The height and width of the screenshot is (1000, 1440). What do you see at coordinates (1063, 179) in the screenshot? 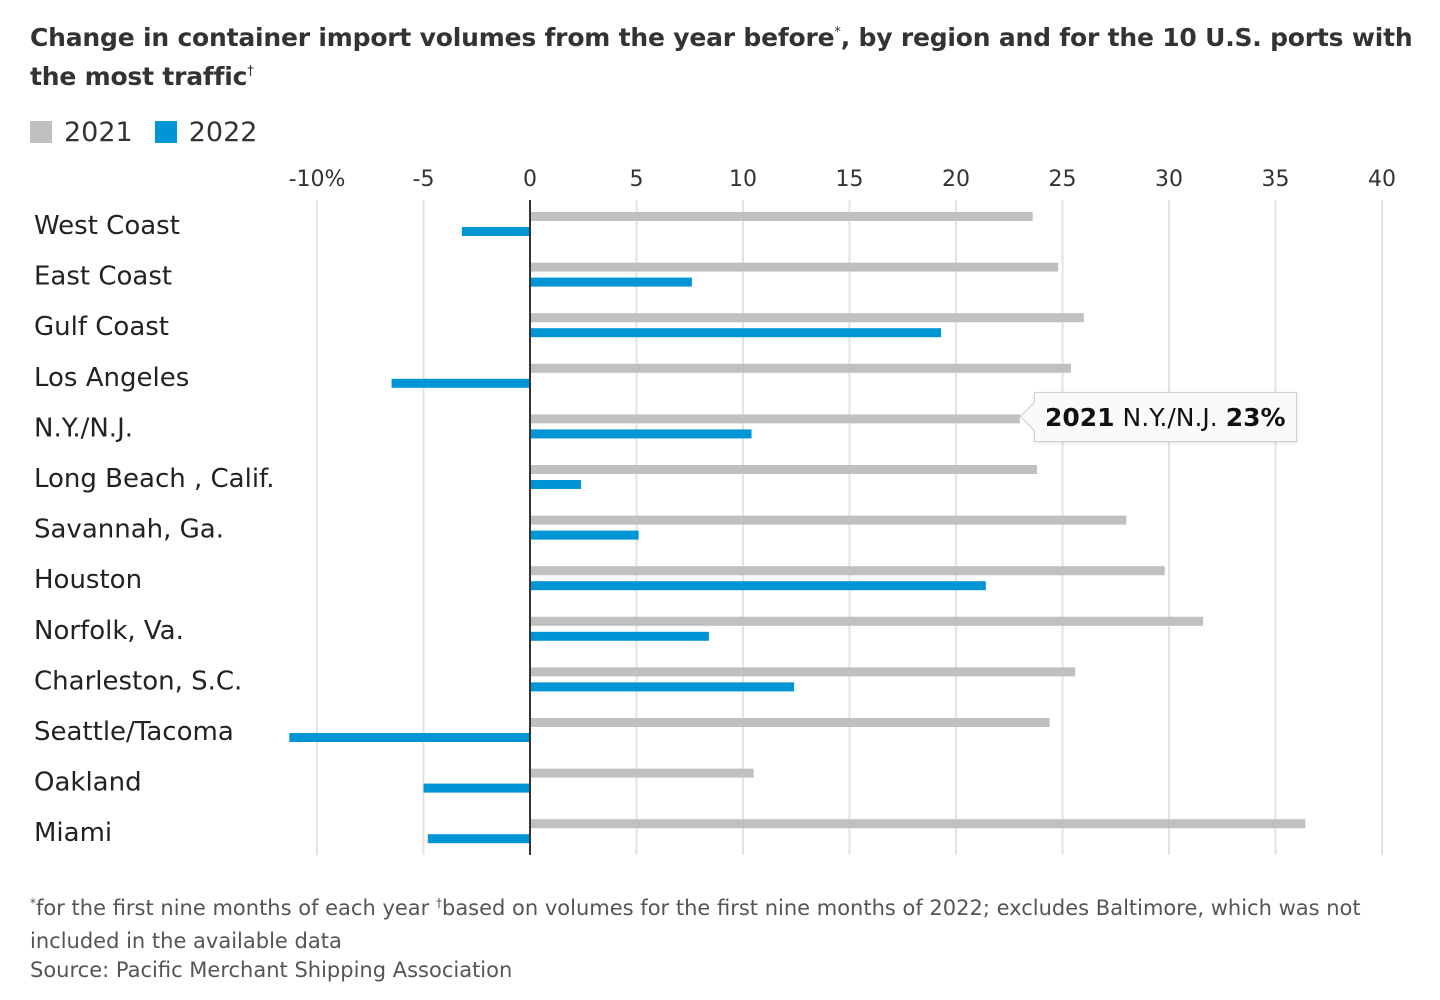
I see `x-tick-label: 25` at bounding box center [1063, 179].